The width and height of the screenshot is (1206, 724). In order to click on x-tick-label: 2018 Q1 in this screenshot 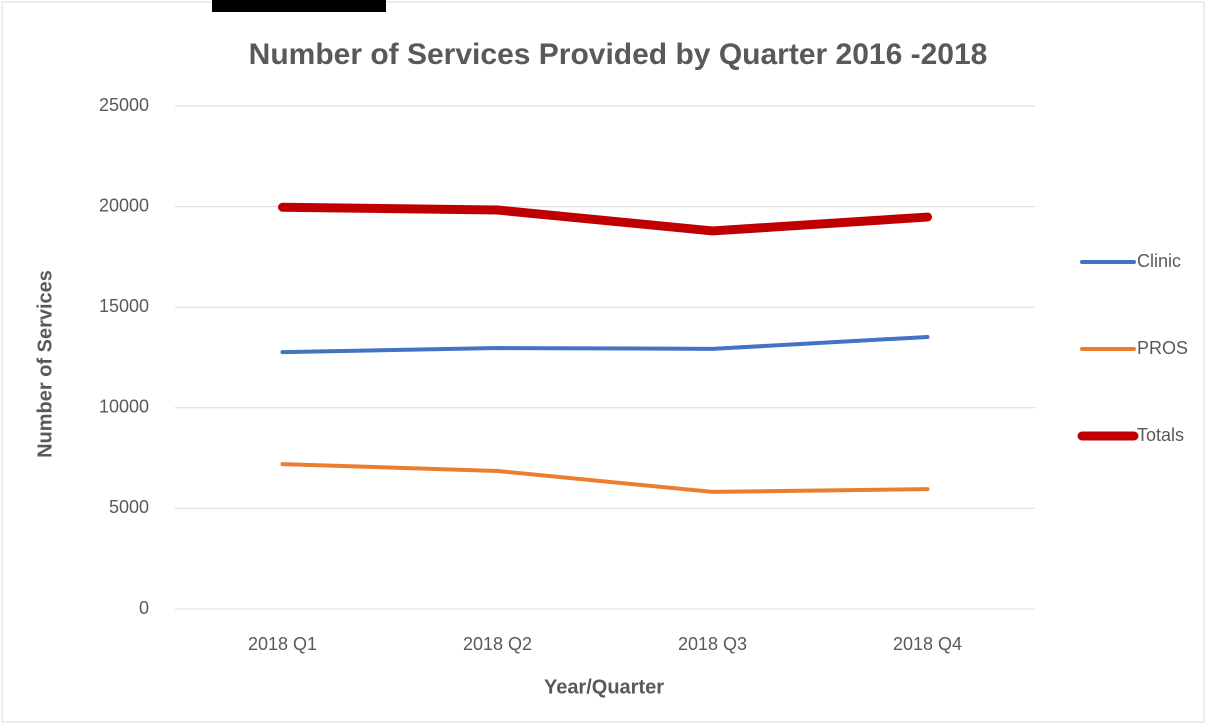, I will do `click(282, 644)`.